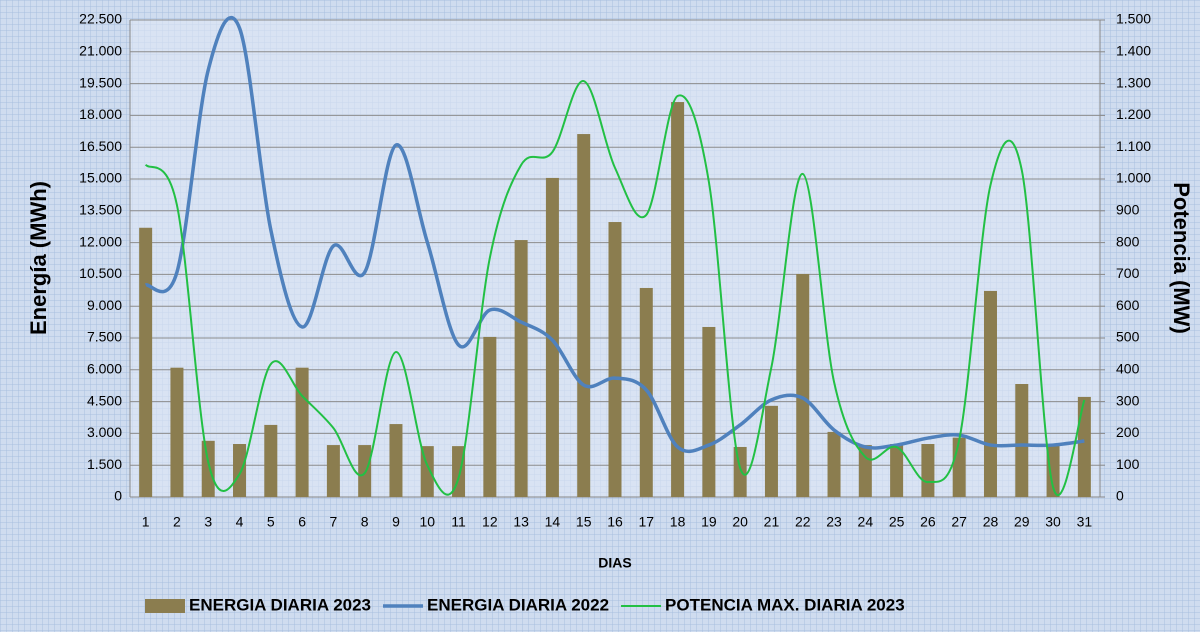 The height and width of the screenshot is (637, 1200). Describe the element at coordinates (1128, 305) in the screenshot. I see `y2-tick-label: 600` at that location.